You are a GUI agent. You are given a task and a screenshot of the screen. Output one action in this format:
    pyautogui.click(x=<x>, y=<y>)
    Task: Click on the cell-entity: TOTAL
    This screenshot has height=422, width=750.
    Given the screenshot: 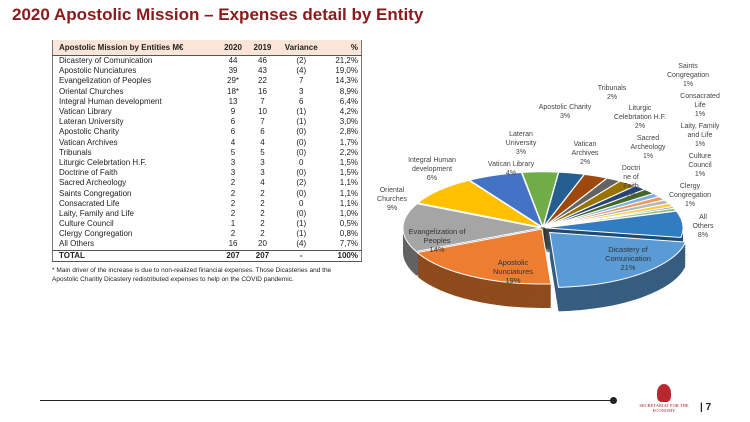 What is the action you would take?
    pyautogui.click(x=135, y=255)
    